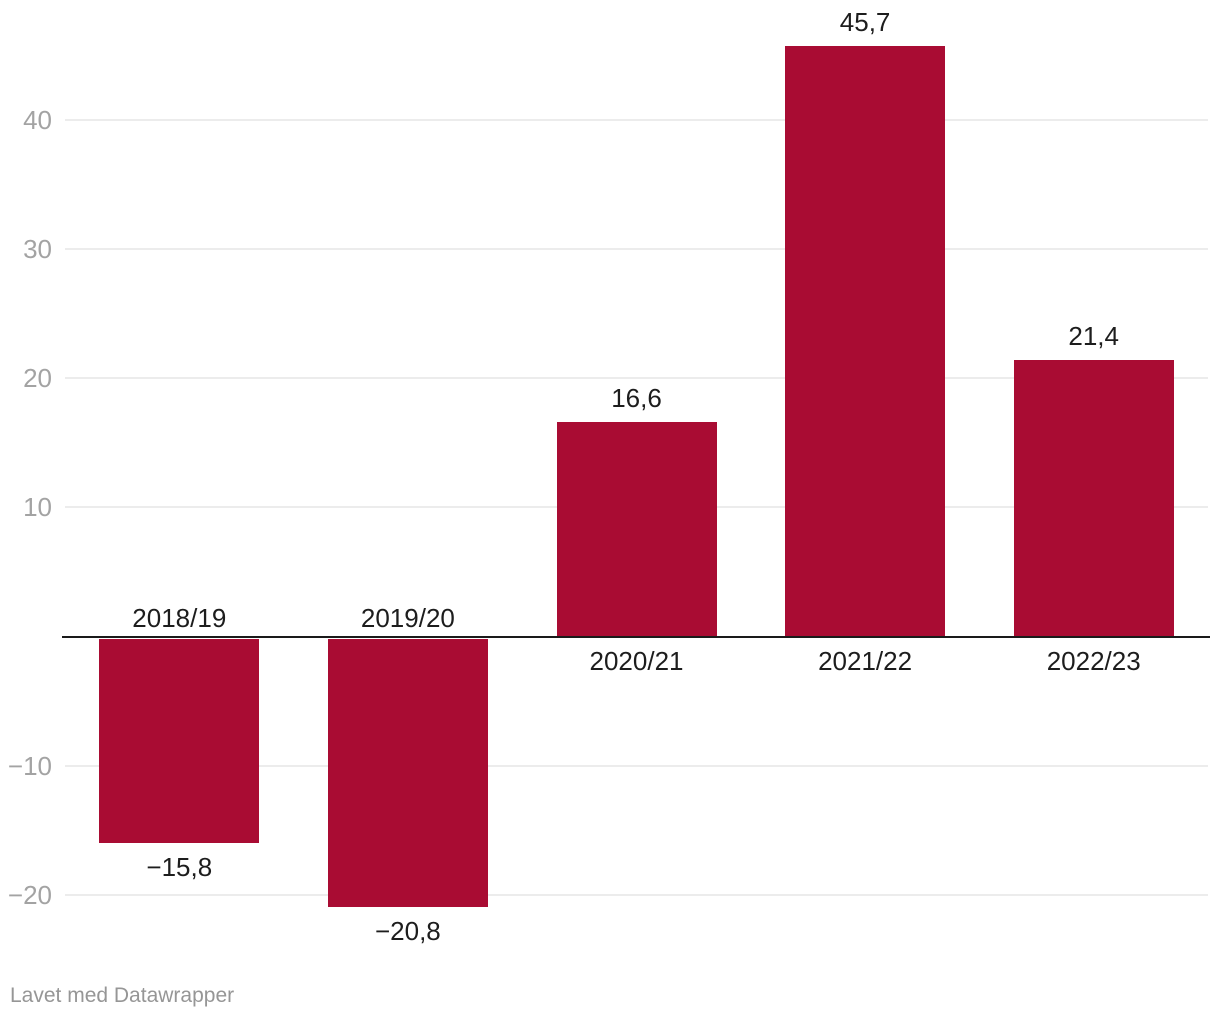 Image resolution: width=1220 pixels, height=1020 pixels. What do you see at coordinates (407, 931) in the screenshot?
I see `bar-value-label: −20,8` at bounding box center [407, 931].